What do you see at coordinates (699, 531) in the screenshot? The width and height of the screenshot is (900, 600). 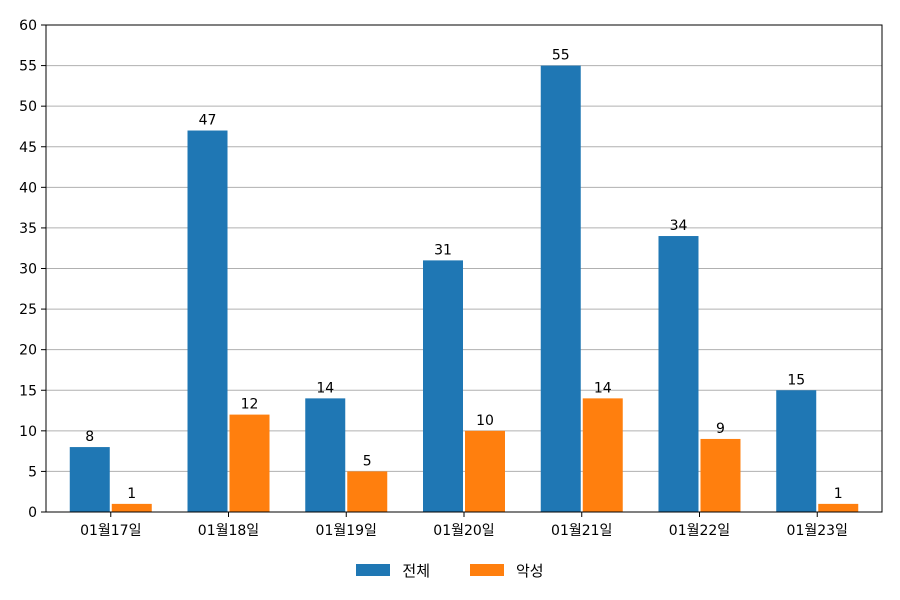 I see `x-tick-label: 01월22일` at bounding box center [699, 531].